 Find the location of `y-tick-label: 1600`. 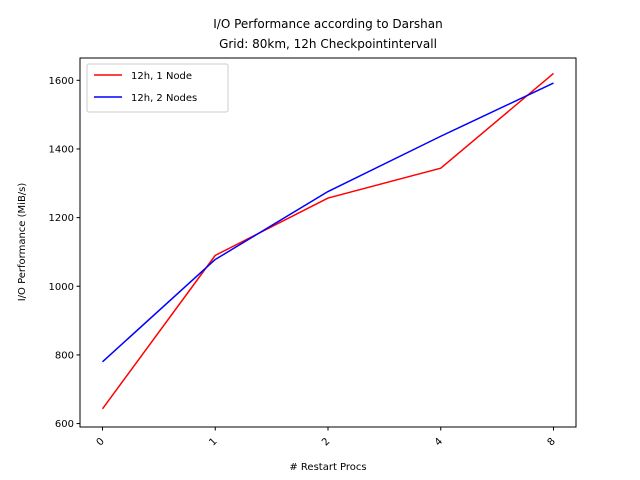

y-tick-label: 1600 is located at coordinates (61, 81).